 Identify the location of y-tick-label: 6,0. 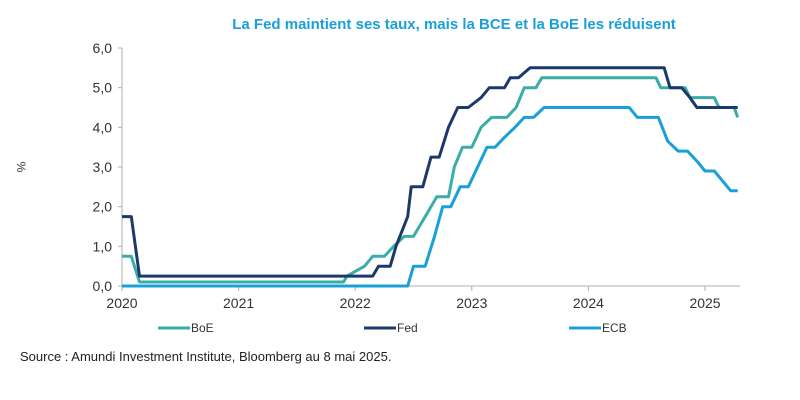
(103, 48).